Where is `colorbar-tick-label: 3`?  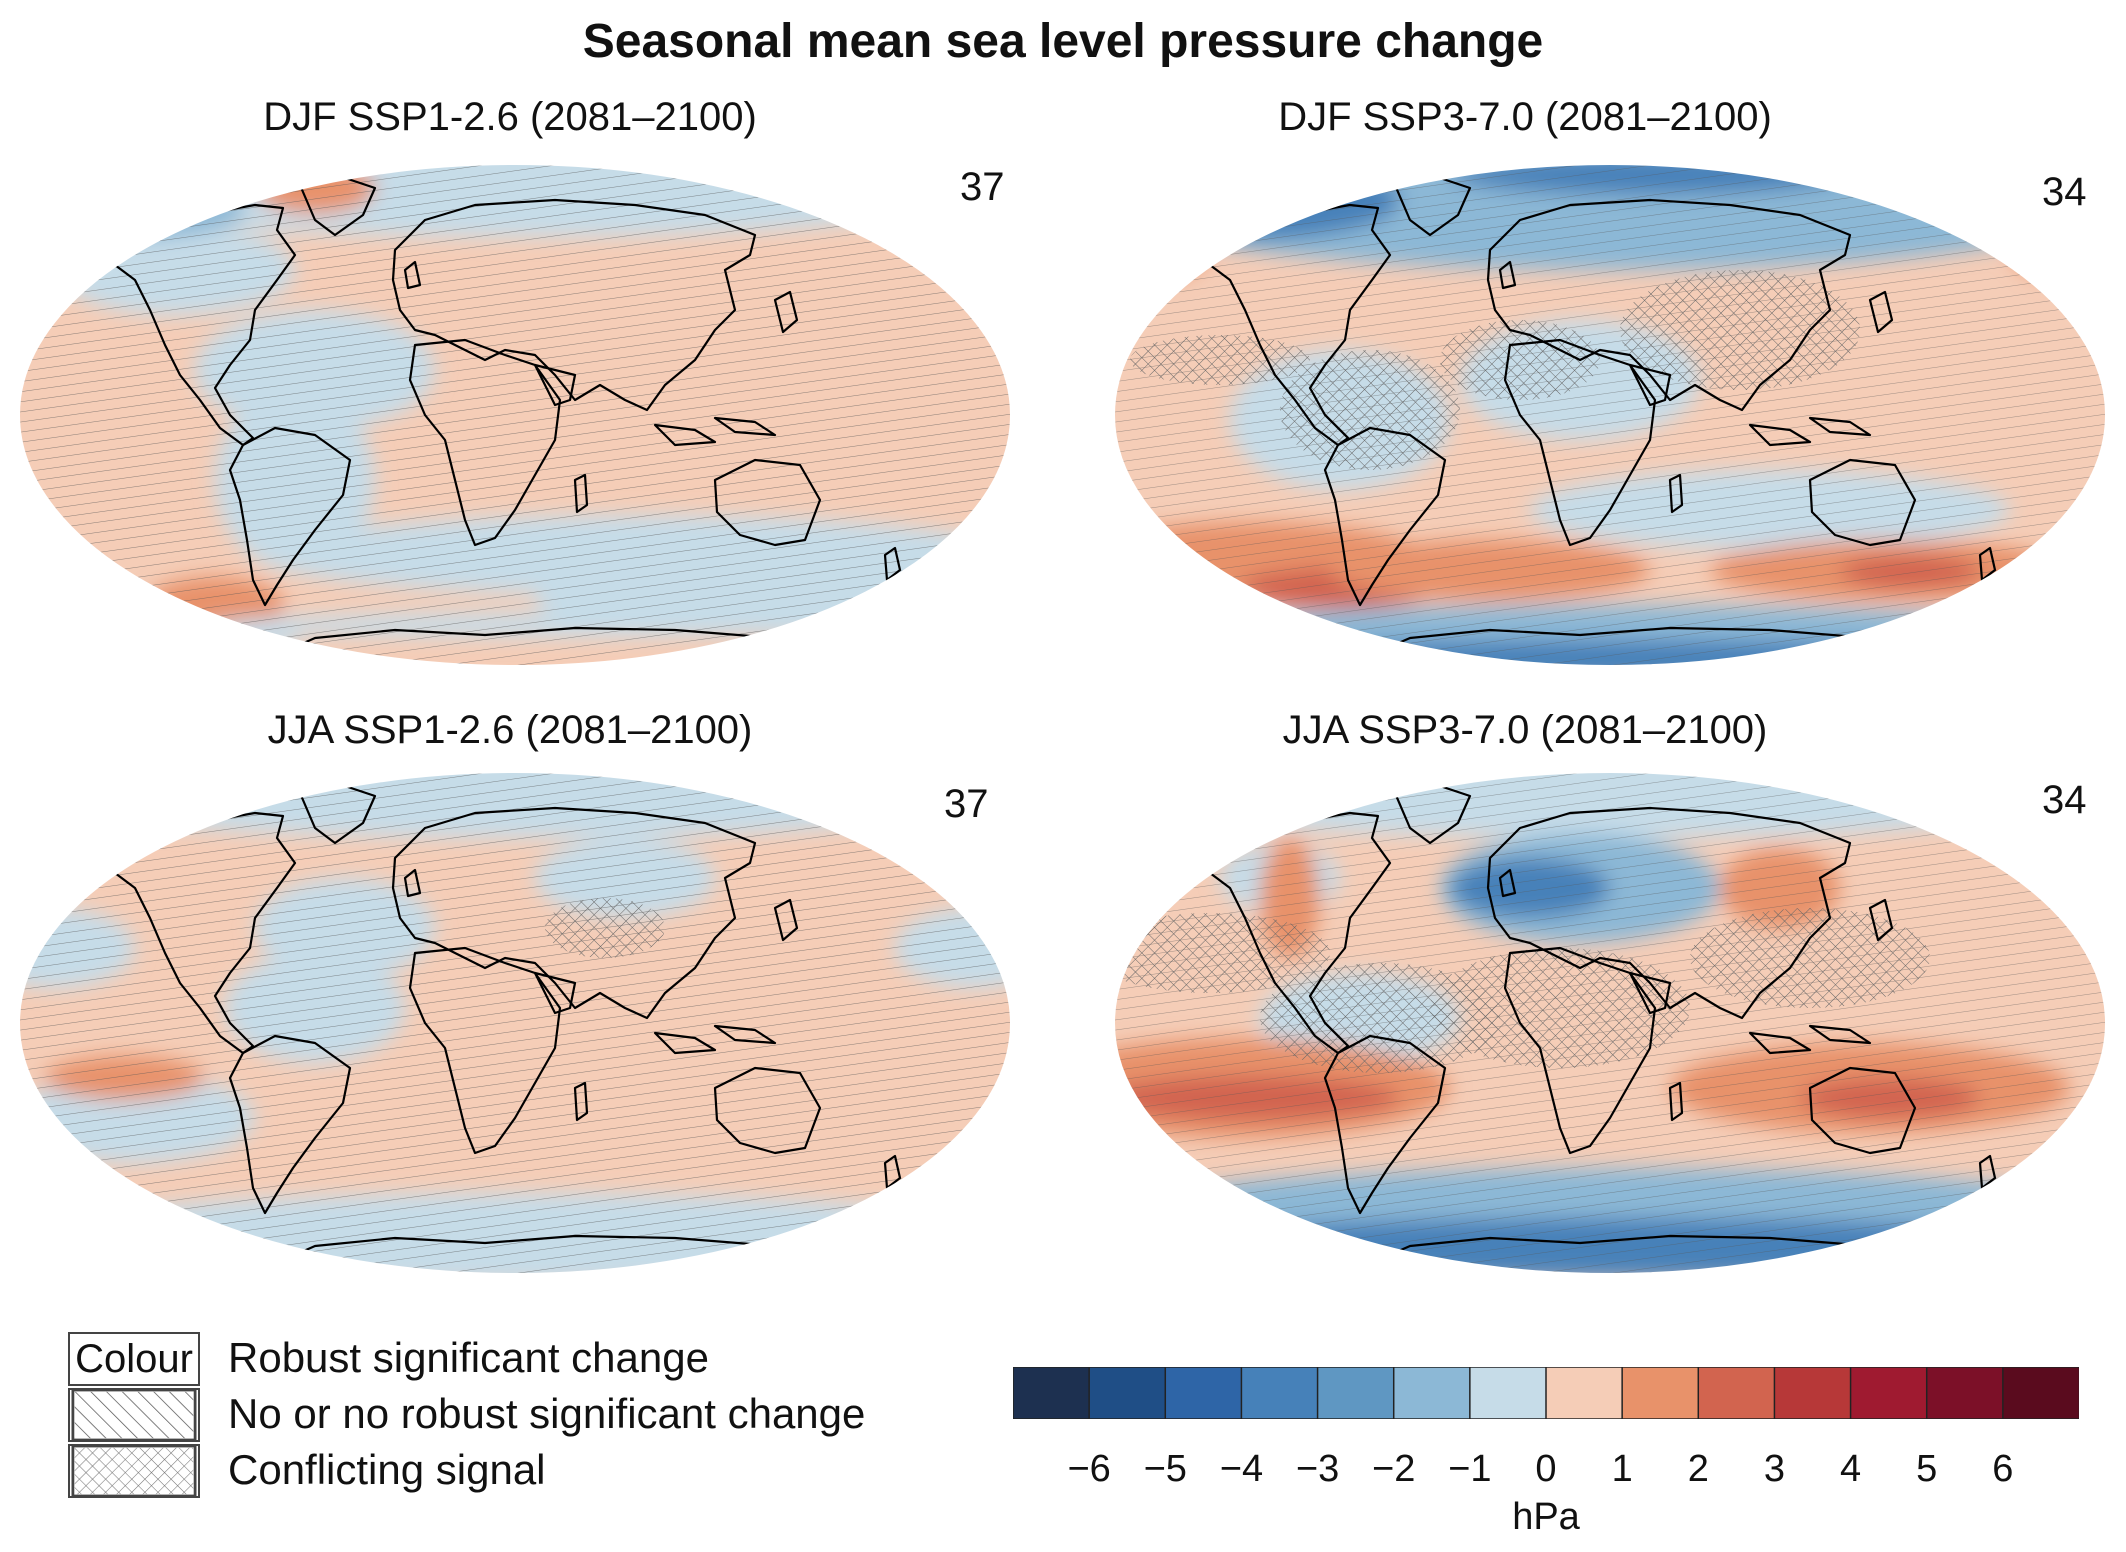
colorbar-tick-label: 3 is located at coordinates (1774, 1469).